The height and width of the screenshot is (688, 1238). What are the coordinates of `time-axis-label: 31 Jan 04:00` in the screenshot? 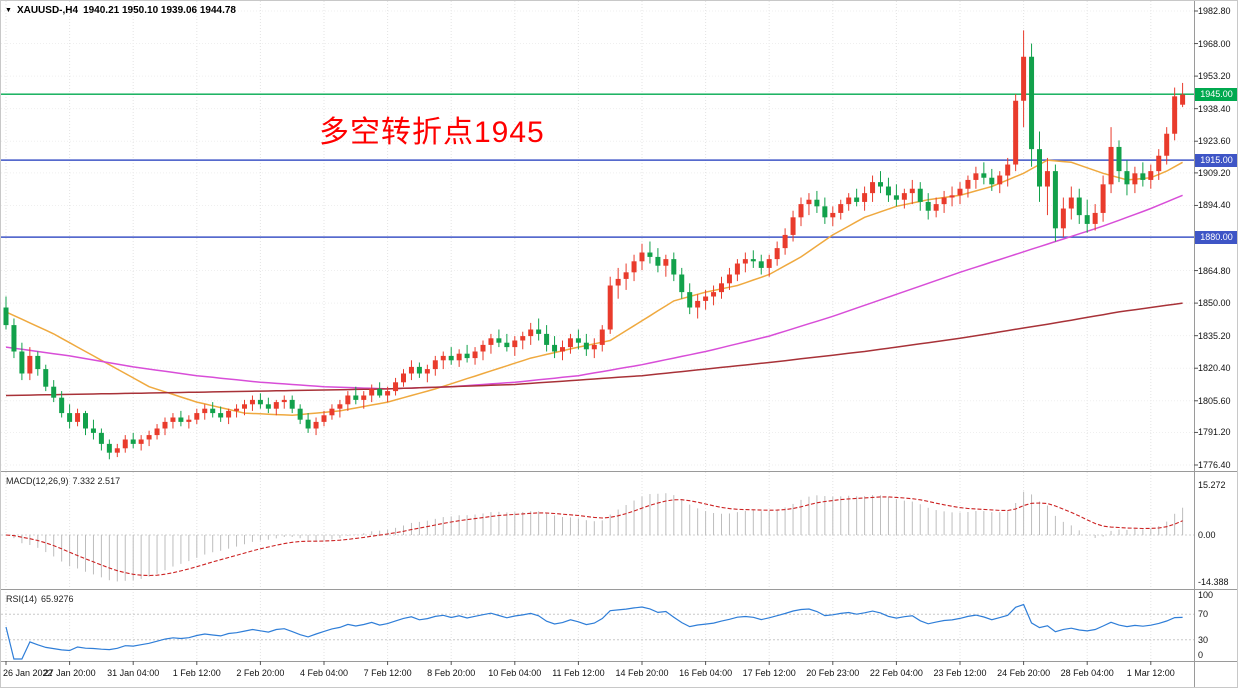 It's located at (133, 673).